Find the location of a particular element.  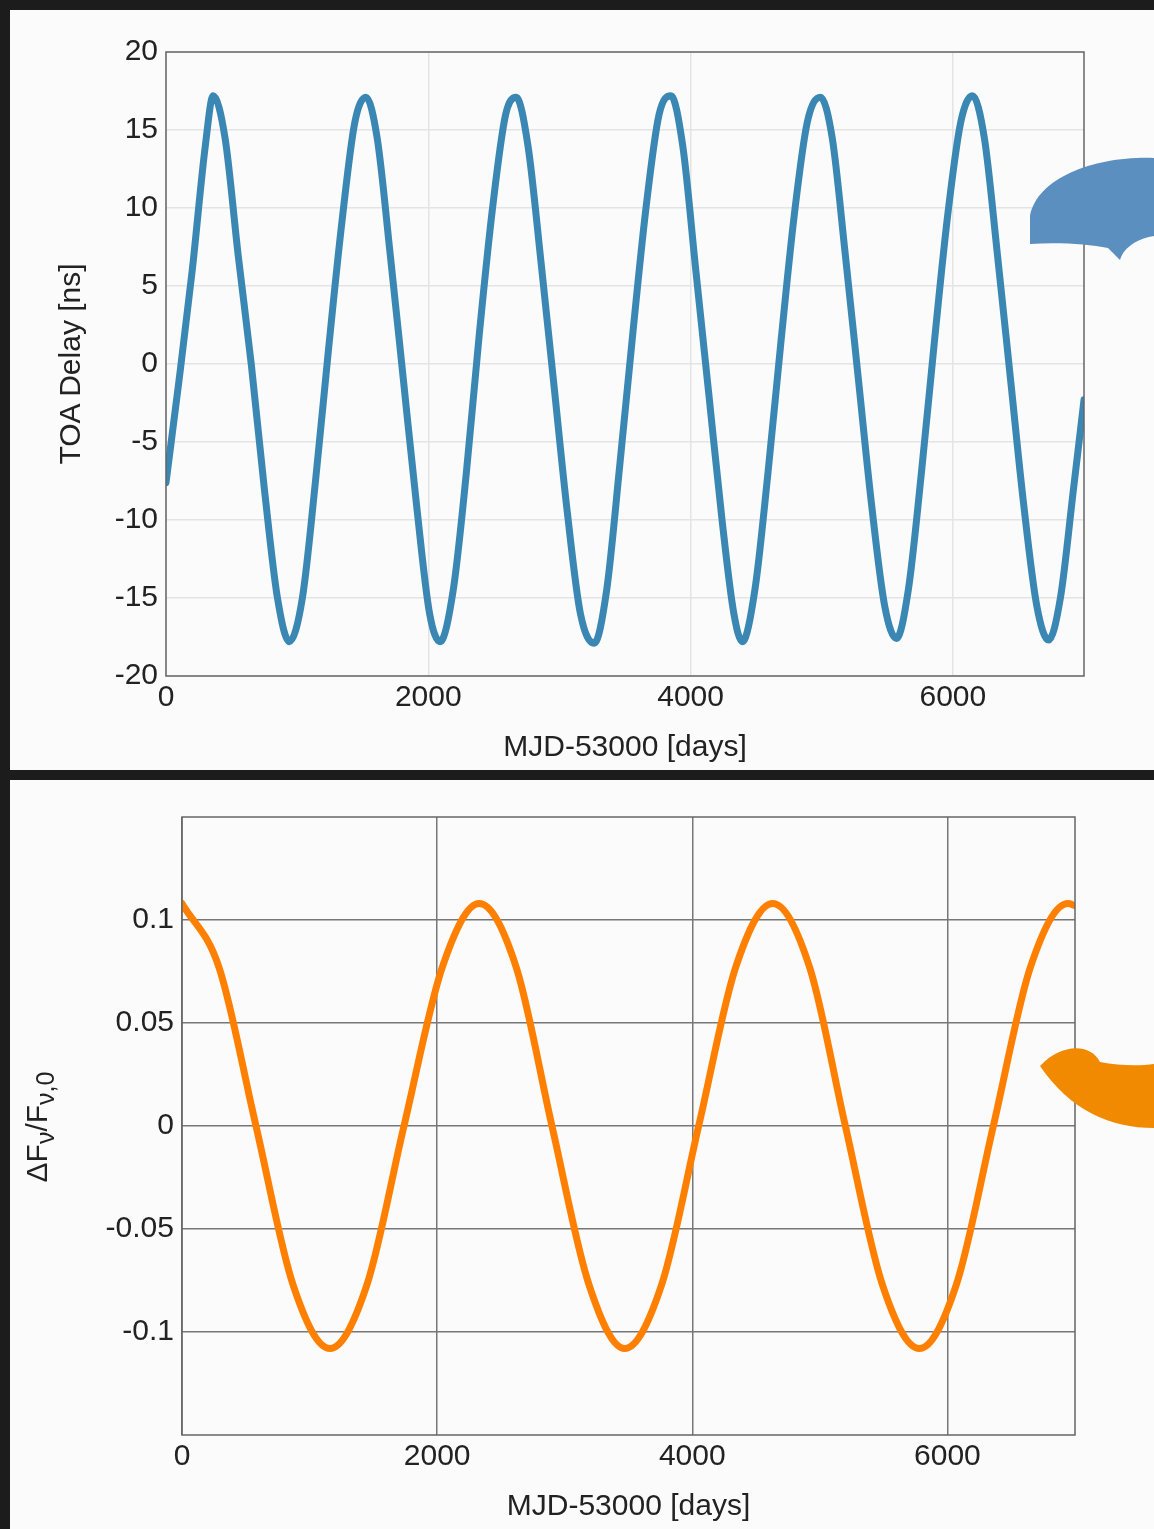

y-tick-label: -0.05 is located at coordinates (139, 1227).